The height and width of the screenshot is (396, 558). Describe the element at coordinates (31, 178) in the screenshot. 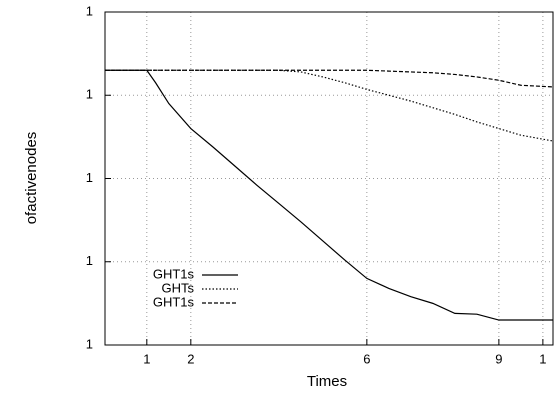

I see `y-axis-label: ofactivenodes` at that location.